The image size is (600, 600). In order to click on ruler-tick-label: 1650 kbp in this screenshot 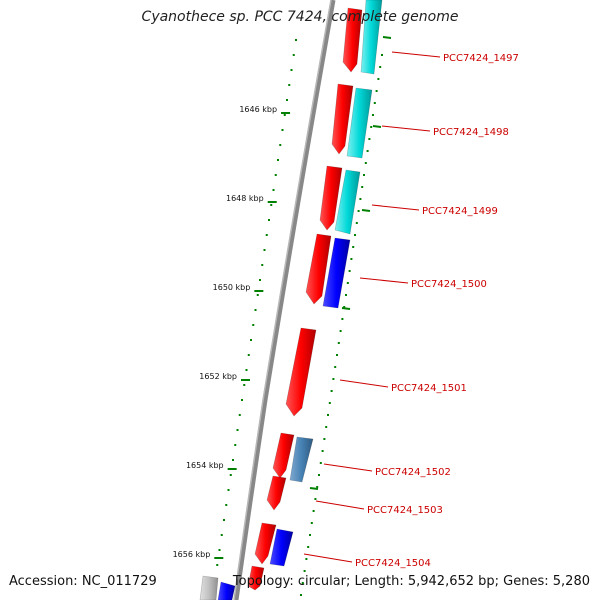, I will do `click(232, 287)`.